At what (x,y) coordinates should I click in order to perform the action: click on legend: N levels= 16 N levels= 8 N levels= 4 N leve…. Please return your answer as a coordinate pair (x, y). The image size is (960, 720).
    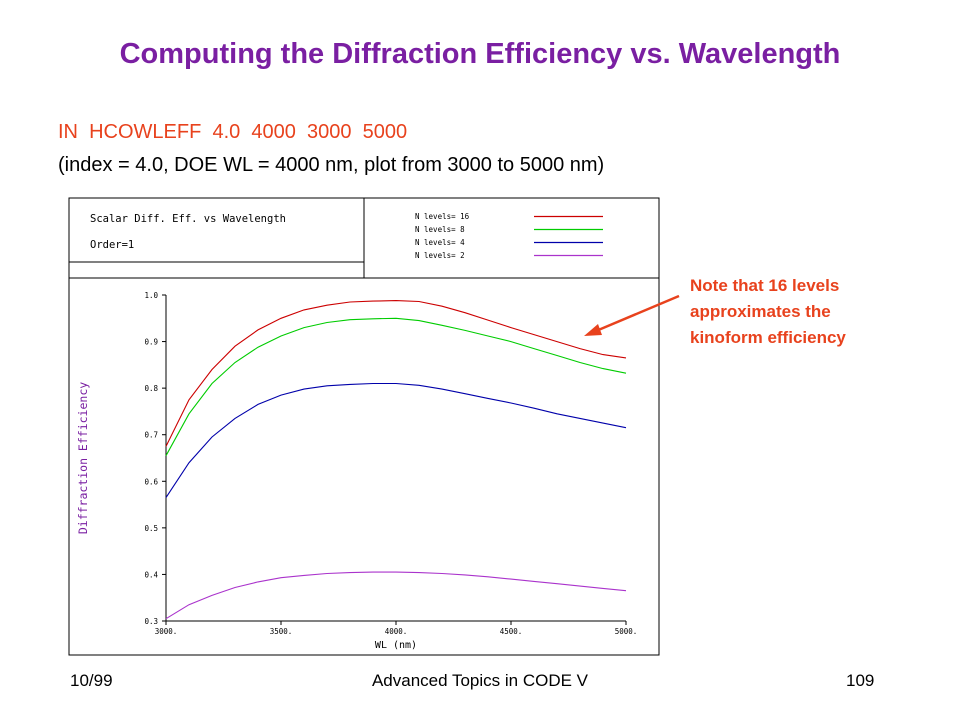
    Looking at the image, I should click on (509, 236).